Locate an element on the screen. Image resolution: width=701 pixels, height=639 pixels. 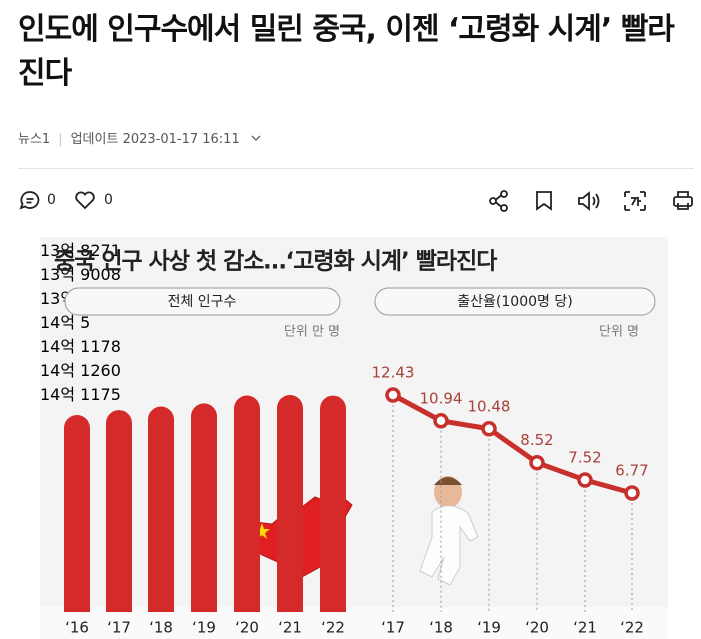
expand-icon is located at coordinates (256, 138).